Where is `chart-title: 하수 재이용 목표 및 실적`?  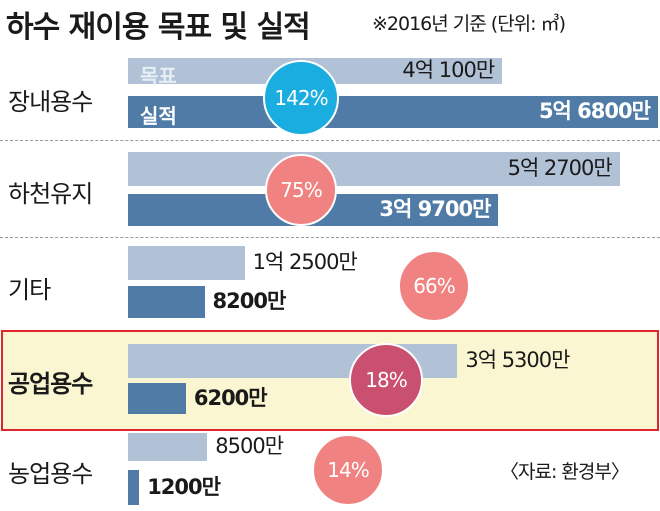
chart-title: 하수 재이용 목표 및 실적 is located at coordinates (158, 27).